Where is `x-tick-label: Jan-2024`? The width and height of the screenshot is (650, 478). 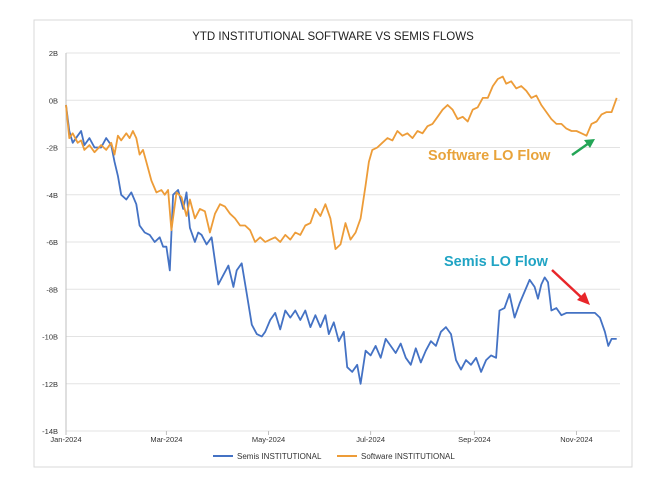
x-tick-label: Jan-2024 is located at coordinates (65, 439).